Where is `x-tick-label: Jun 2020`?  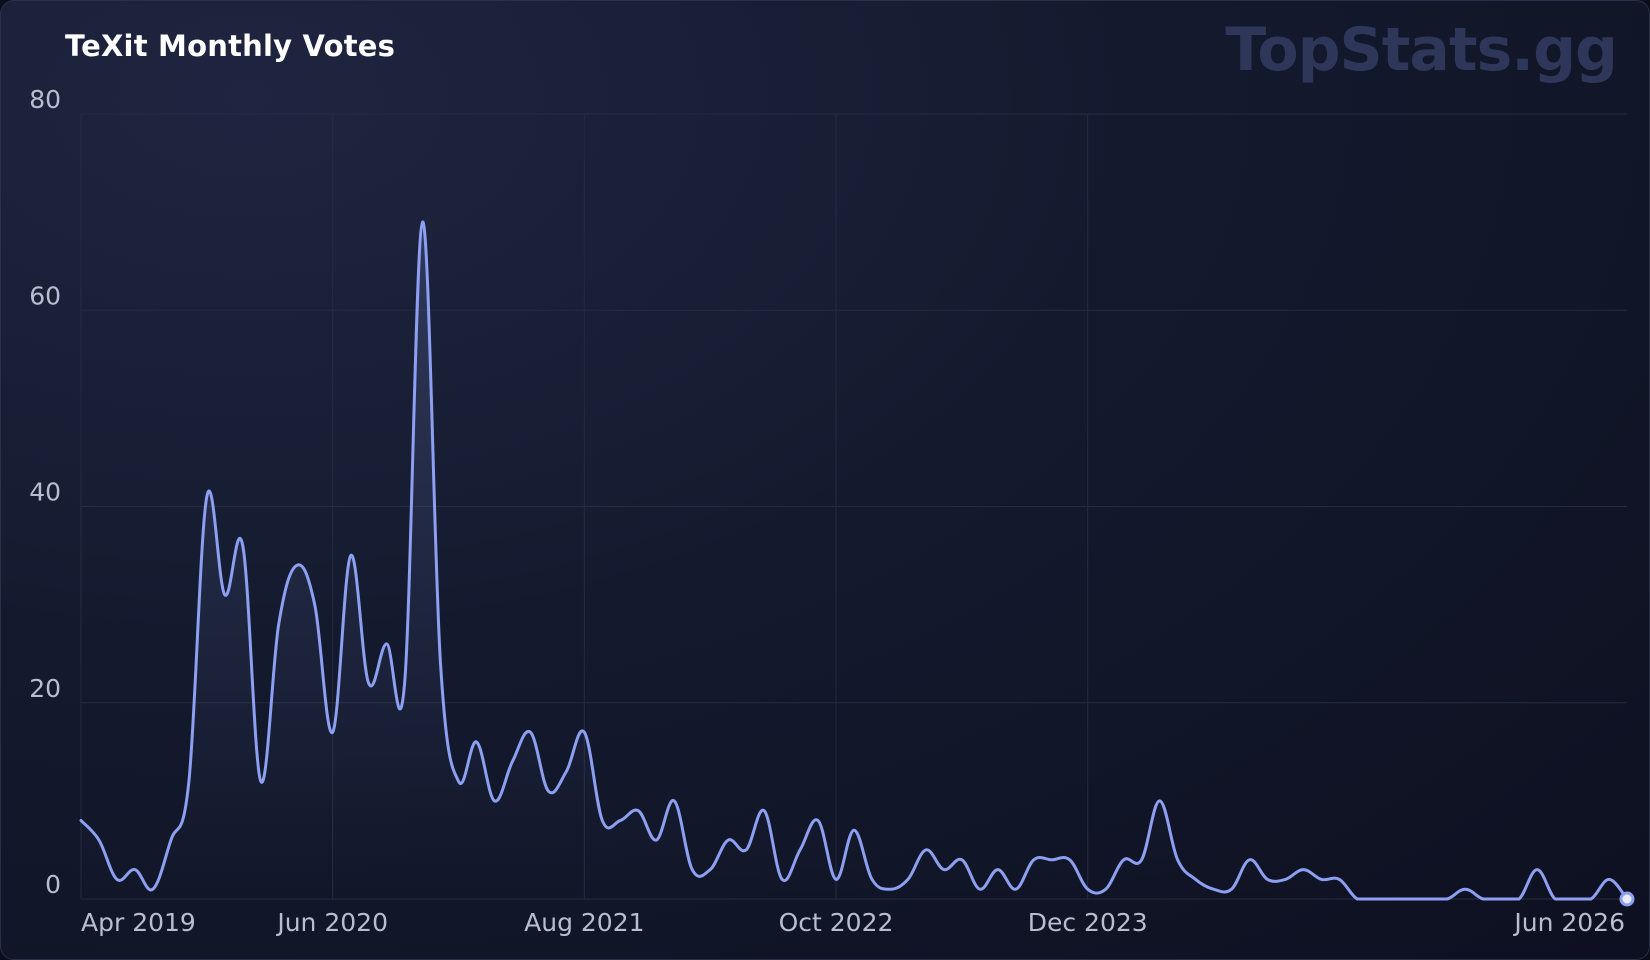 x-tick-label: Jun 2020 is located at coordinates (331, 922).